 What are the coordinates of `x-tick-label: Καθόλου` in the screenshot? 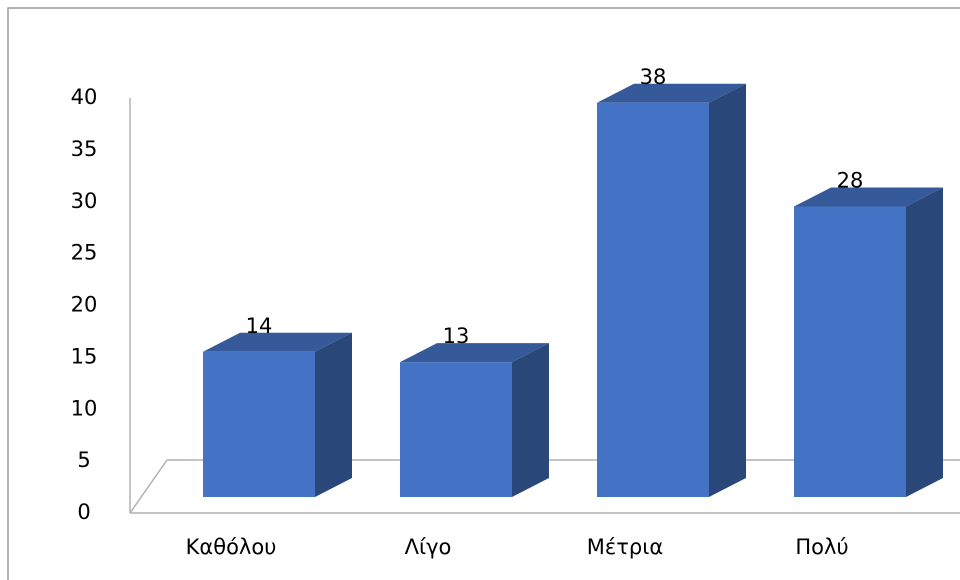 It's located at (231, 547).